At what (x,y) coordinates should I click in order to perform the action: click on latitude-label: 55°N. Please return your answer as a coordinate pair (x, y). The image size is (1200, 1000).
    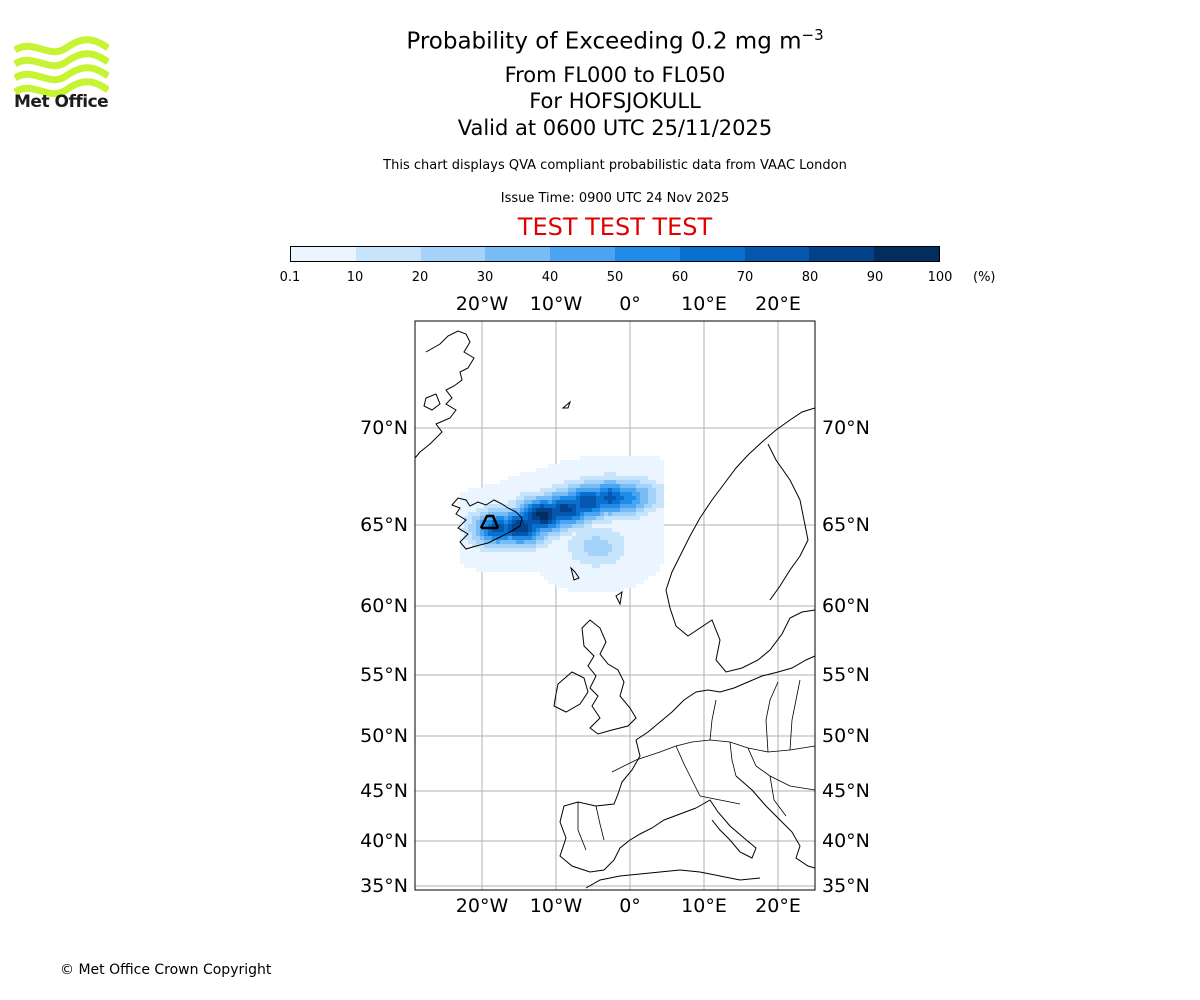
    Looking at the image, I should click on (384, 675).